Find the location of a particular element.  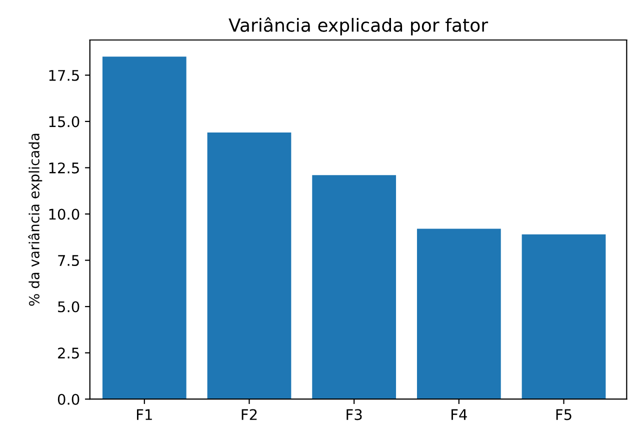

x-tick-label: F1 is located at coordinates (144, 414).